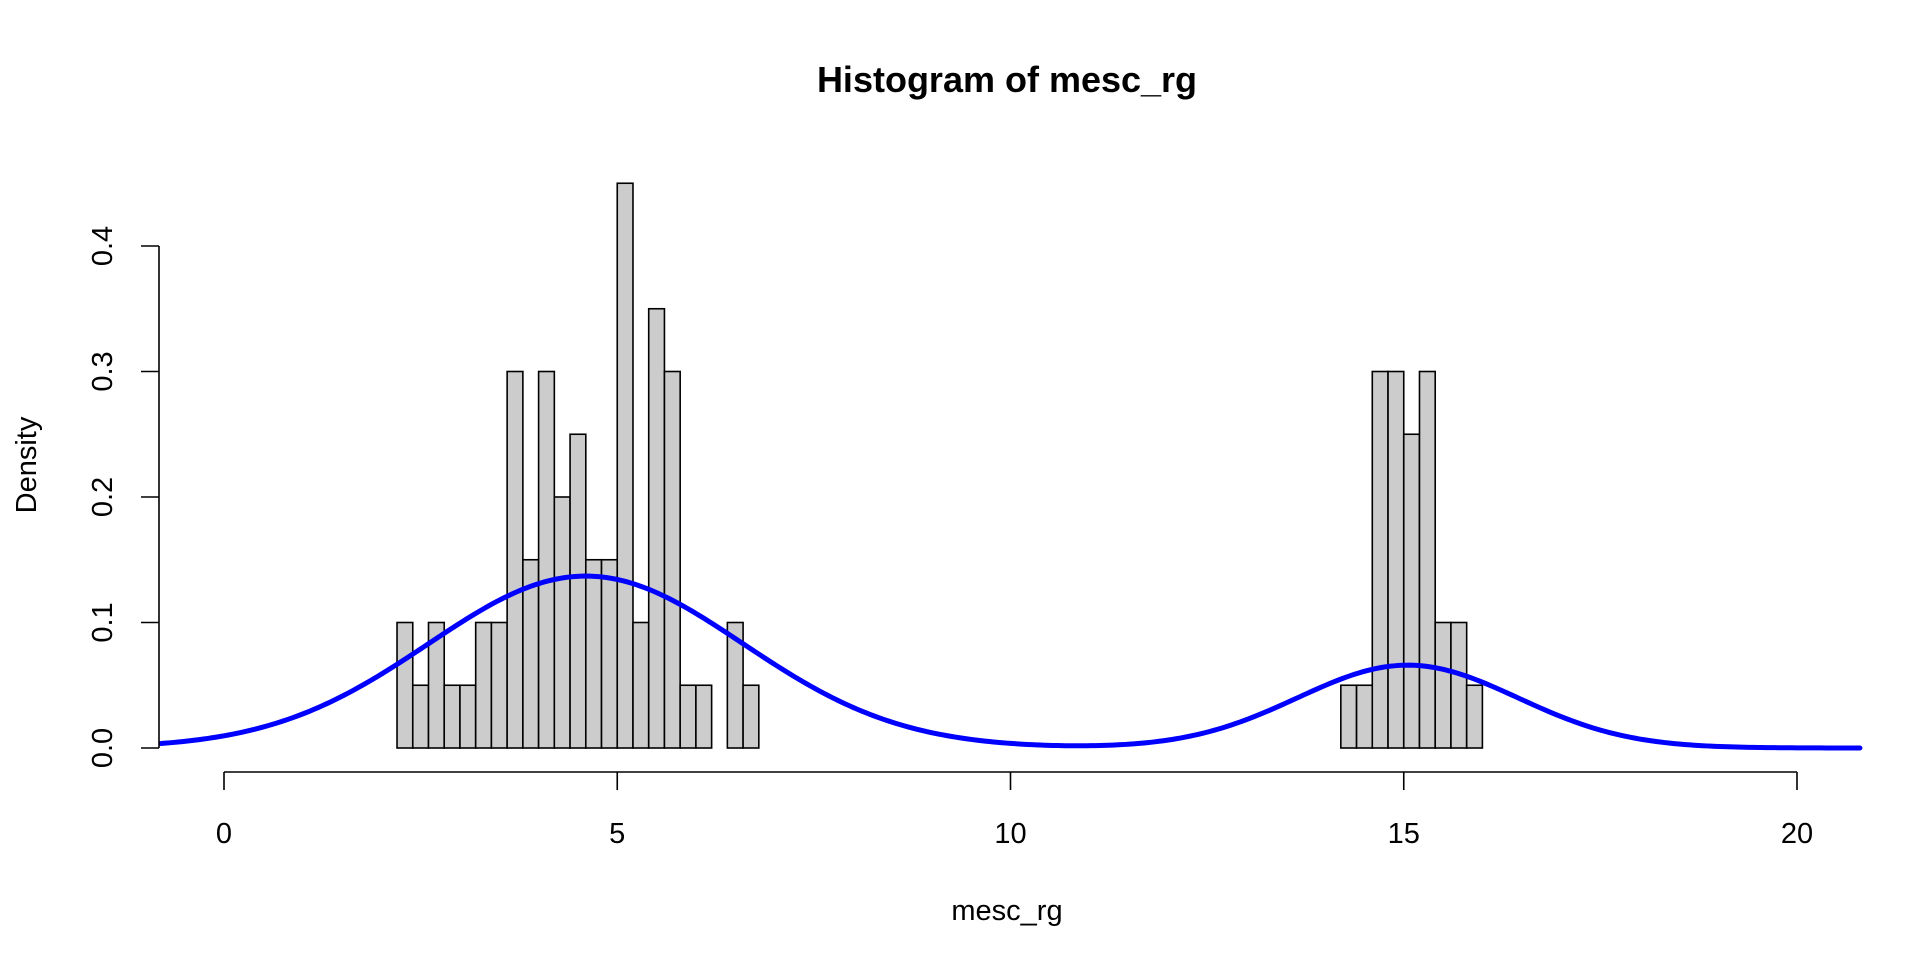 This screenshot has height=960, width=1920. What do you see at coordinates (103, 371) in the screenshot?
I see `y-tick-label: 0.3` at bounding box center [103, 371].